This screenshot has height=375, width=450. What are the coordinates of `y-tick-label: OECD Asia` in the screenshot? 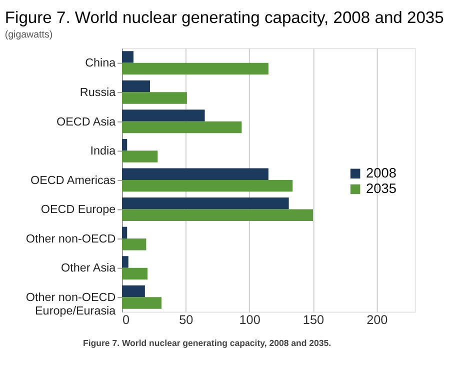 It's located at (86, 121).